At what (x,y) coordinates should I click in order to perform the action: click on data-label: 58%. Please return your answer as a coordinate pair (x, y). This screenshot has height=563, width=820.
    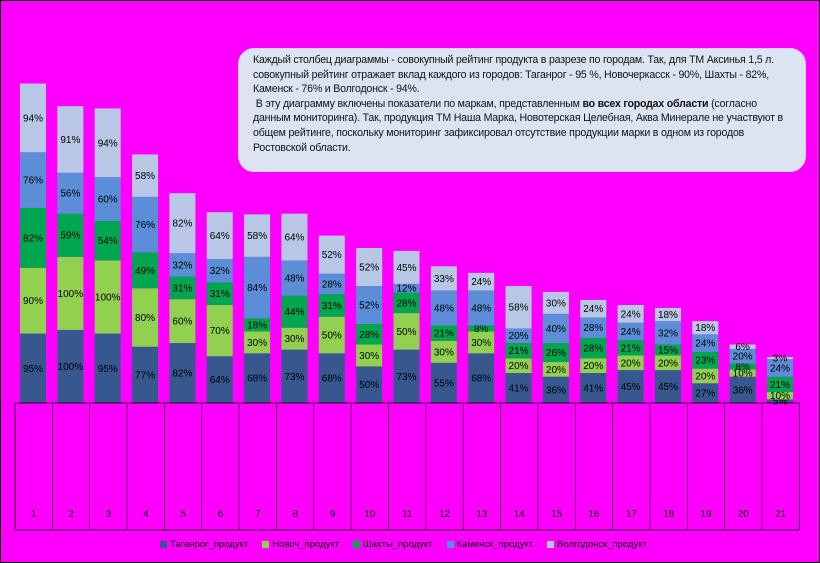
    Looking at the image, I should click on (519, 308).